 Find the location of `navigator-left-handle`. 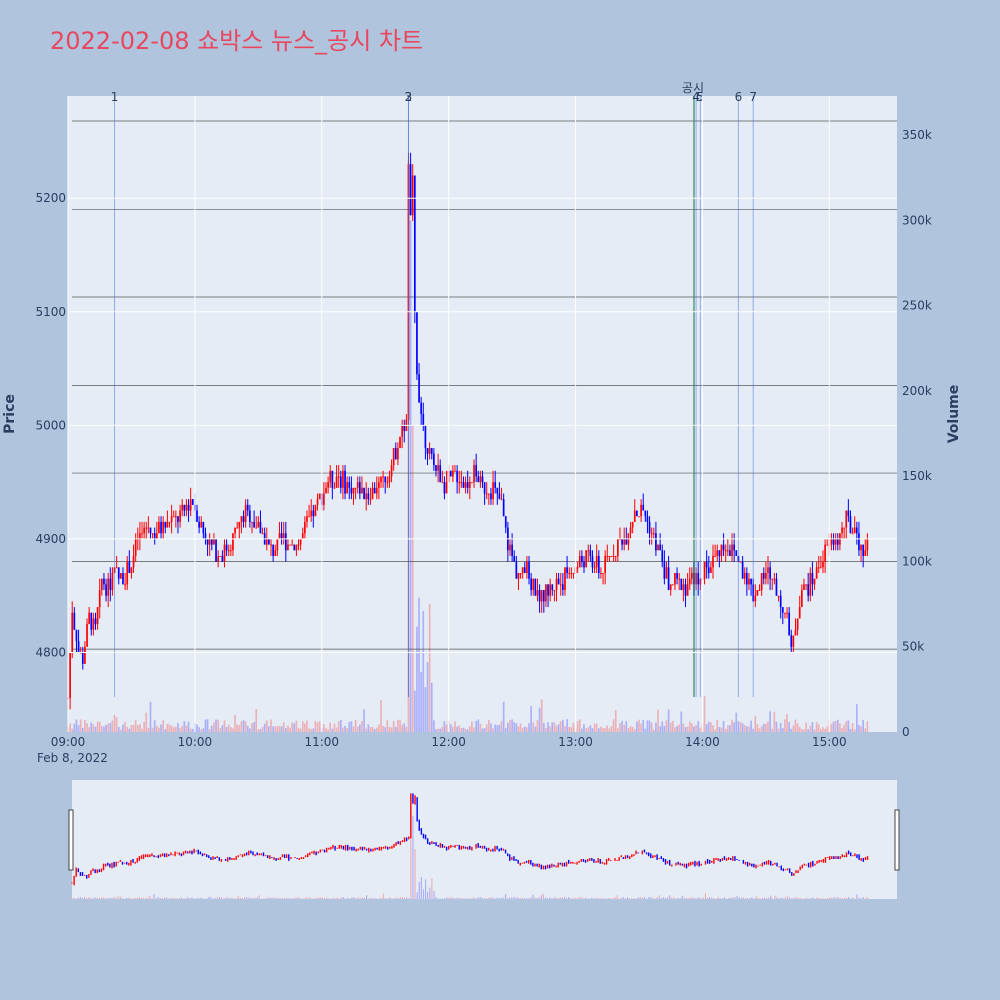

navigator-left-handle is located at coordinates (71, 840).